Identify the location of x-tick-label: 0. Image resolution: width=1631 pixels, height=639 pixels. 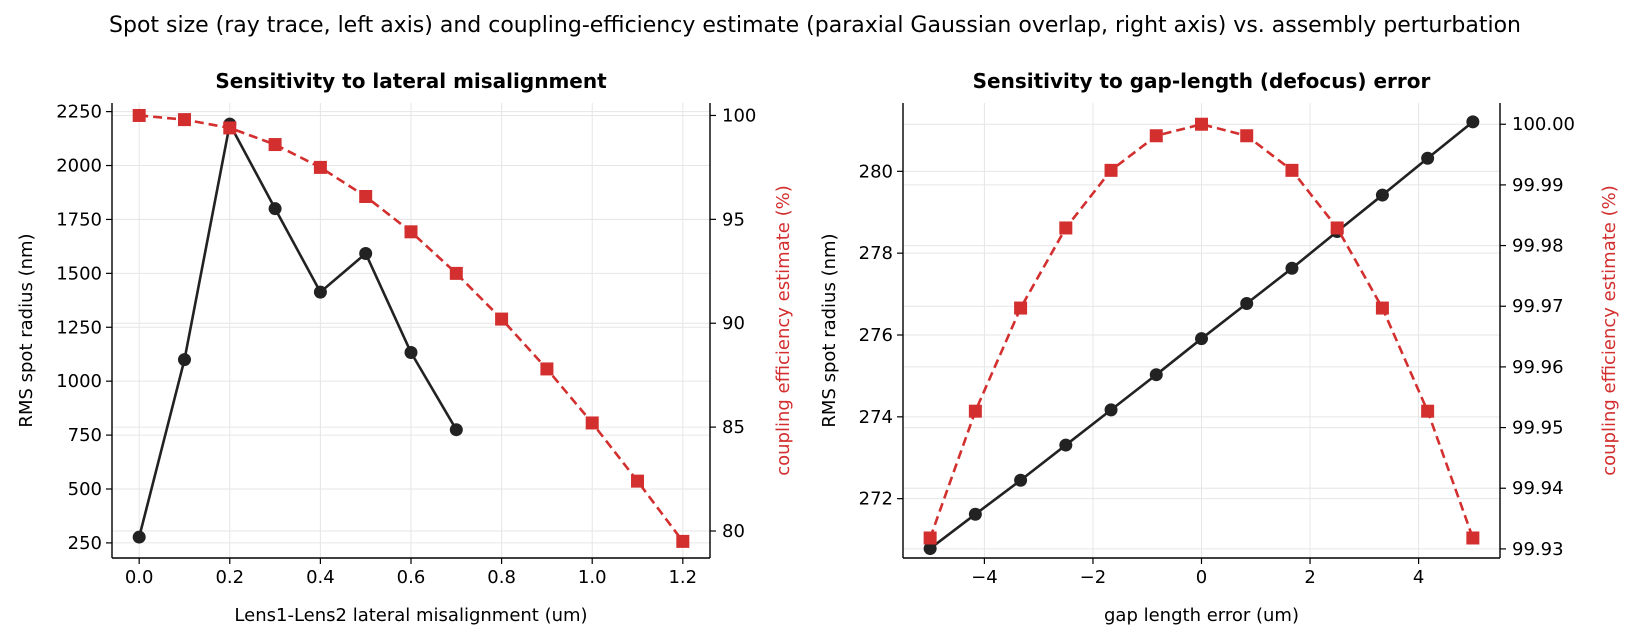
(1201, 577).